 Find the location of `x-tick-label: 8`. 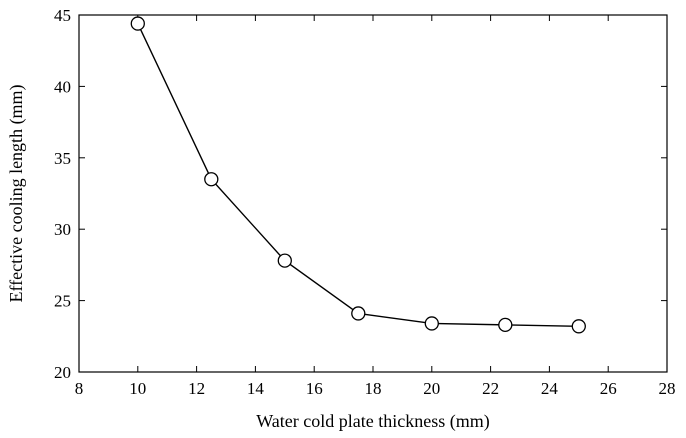

x-tick-label: 8 is located at coordinates (79, 388).